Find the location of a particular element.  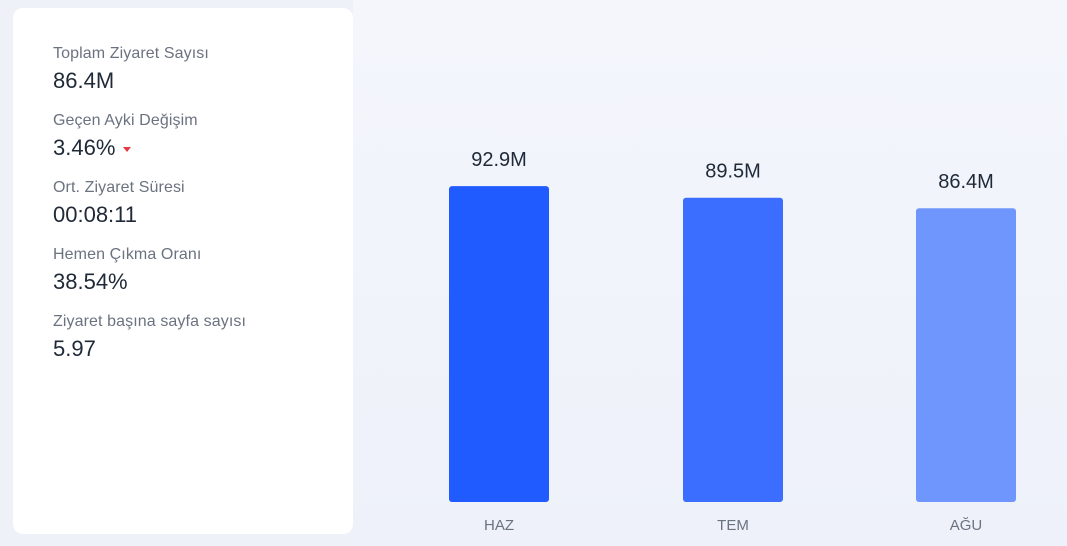

x-tick-label: AĞU is located at coordinates (966, 525).